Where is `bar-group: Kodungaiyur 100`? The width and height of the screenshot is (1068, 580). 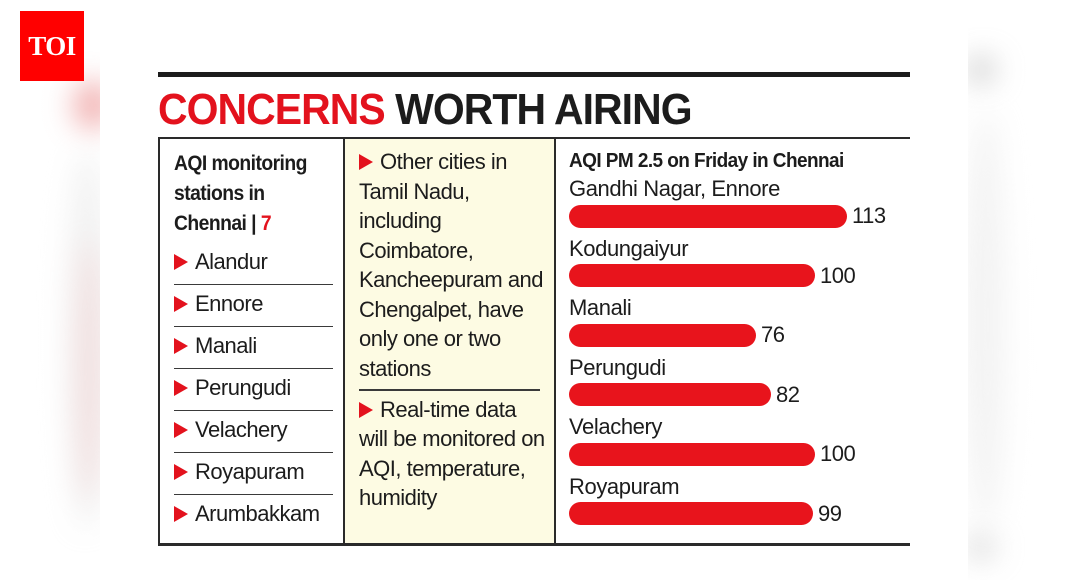 bar-group: Kodungaiyur 100 is located at coordinates (739, 265).